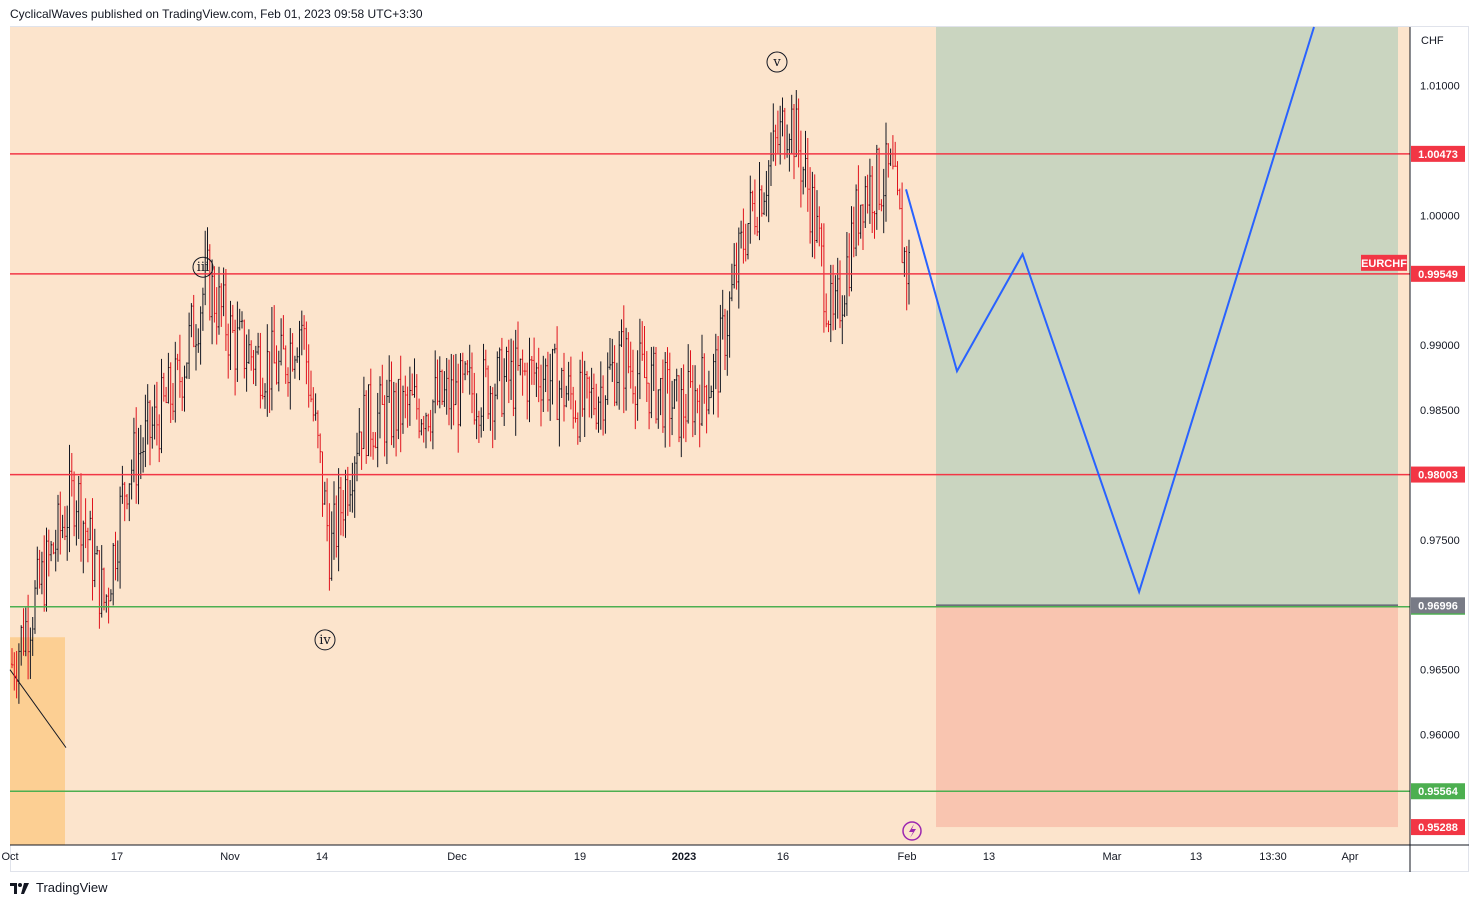  I want to click on stop-price-label-bg, so click(1438, 827).